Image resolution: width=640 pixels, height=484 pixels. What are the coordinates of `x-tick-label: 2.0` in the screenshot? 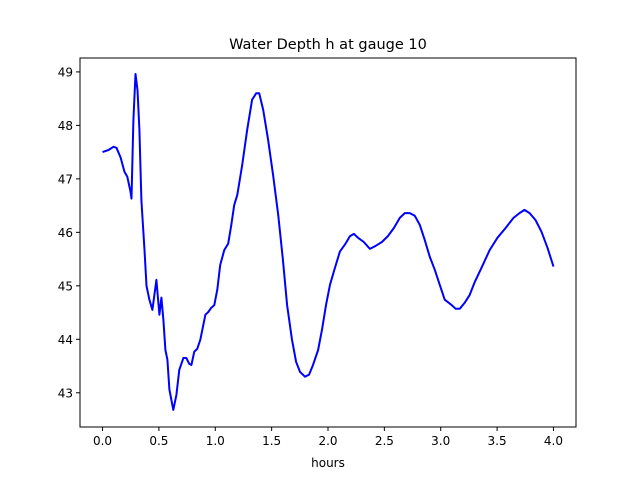 It's located at (327, 441).